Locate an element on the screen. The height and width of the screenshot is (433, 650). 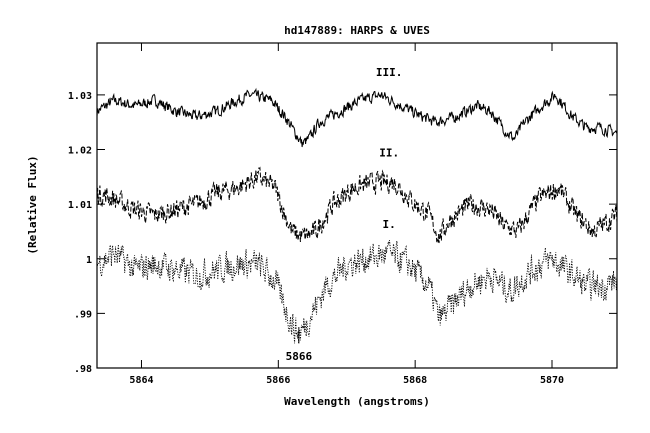
y-tick-label: .98 is located at coordinates (83, 369).